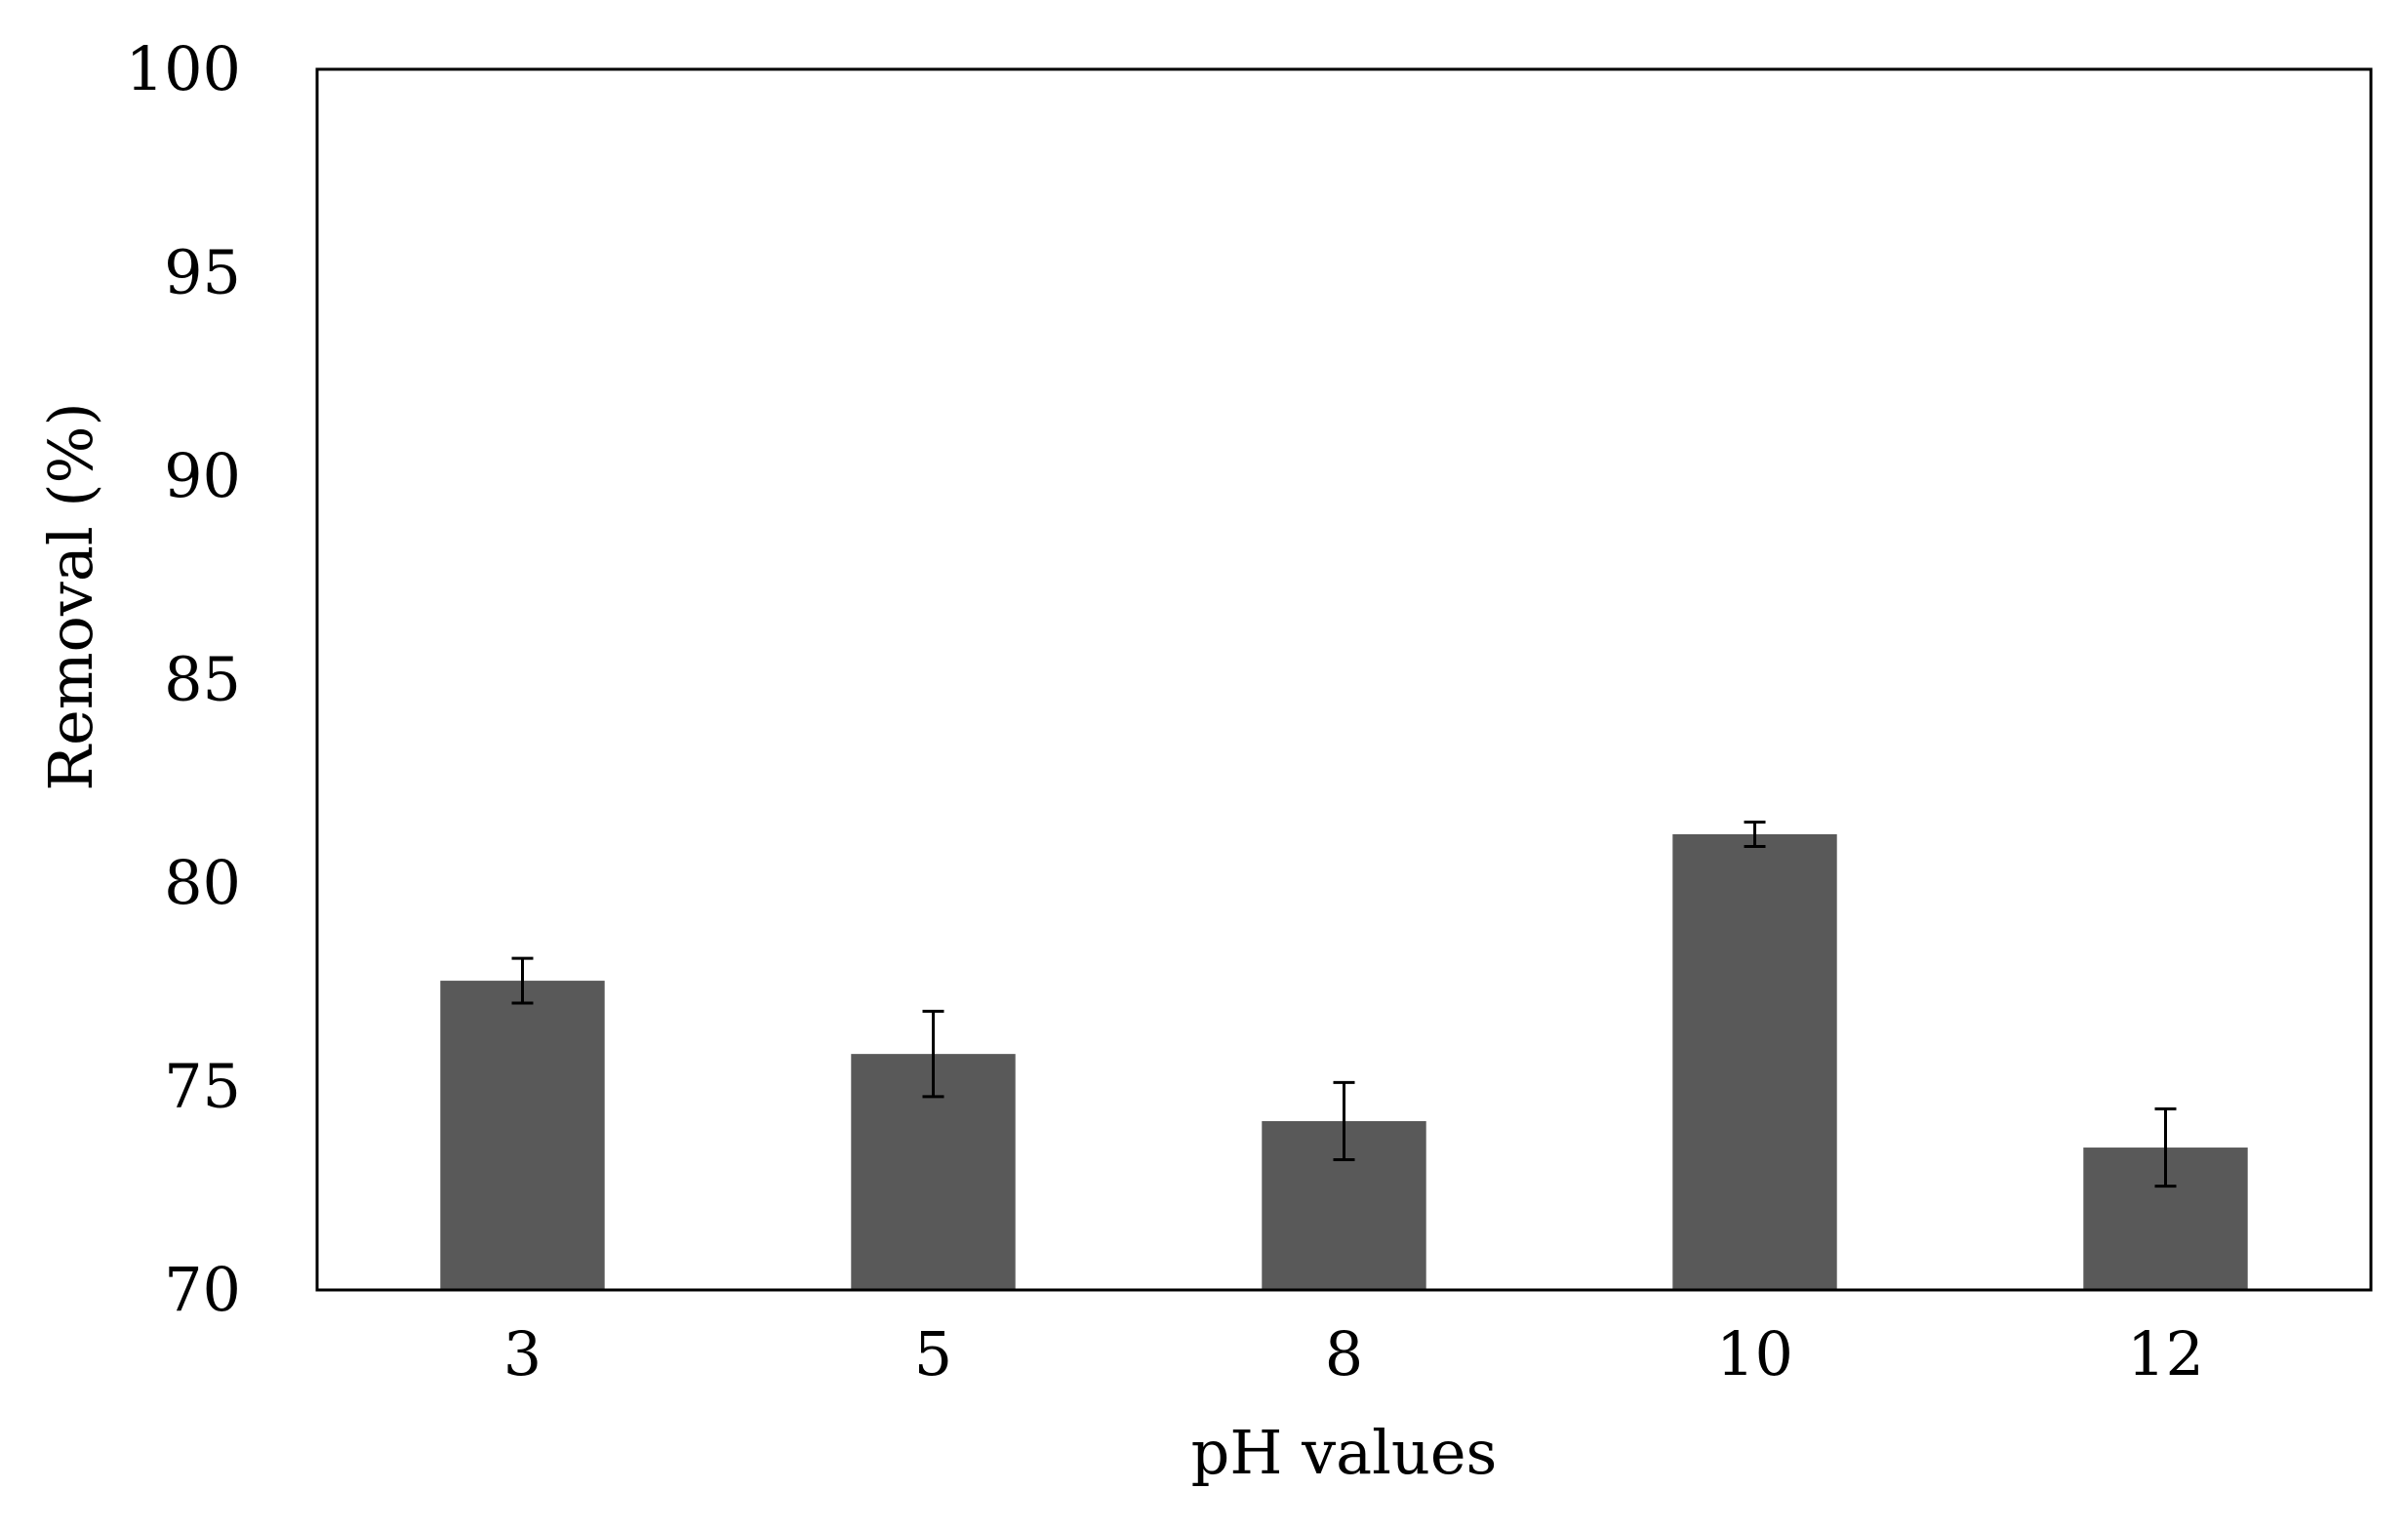  I want to click on x-axis-title: pH values, so click(1344, 1452).